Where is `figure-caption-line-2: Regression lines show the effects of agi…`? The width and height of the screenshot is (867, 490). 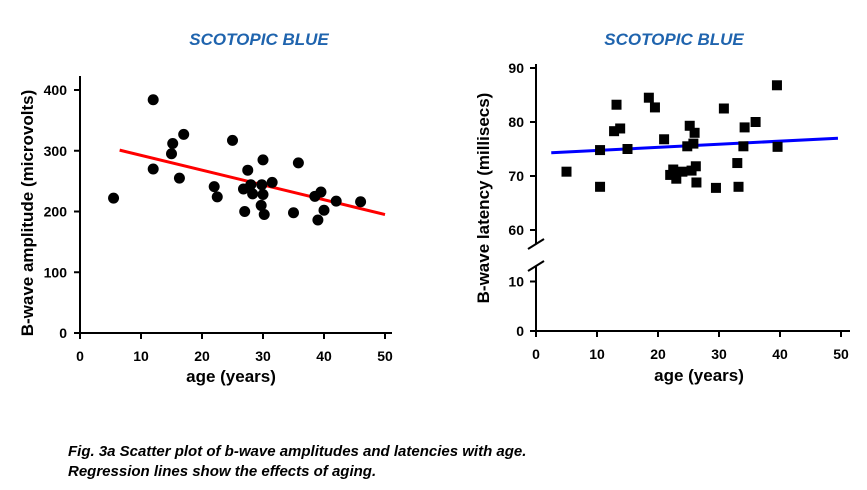 figure-caption-line-2: Regression lines show the effects of agi… is located at coordinates (222, 471).